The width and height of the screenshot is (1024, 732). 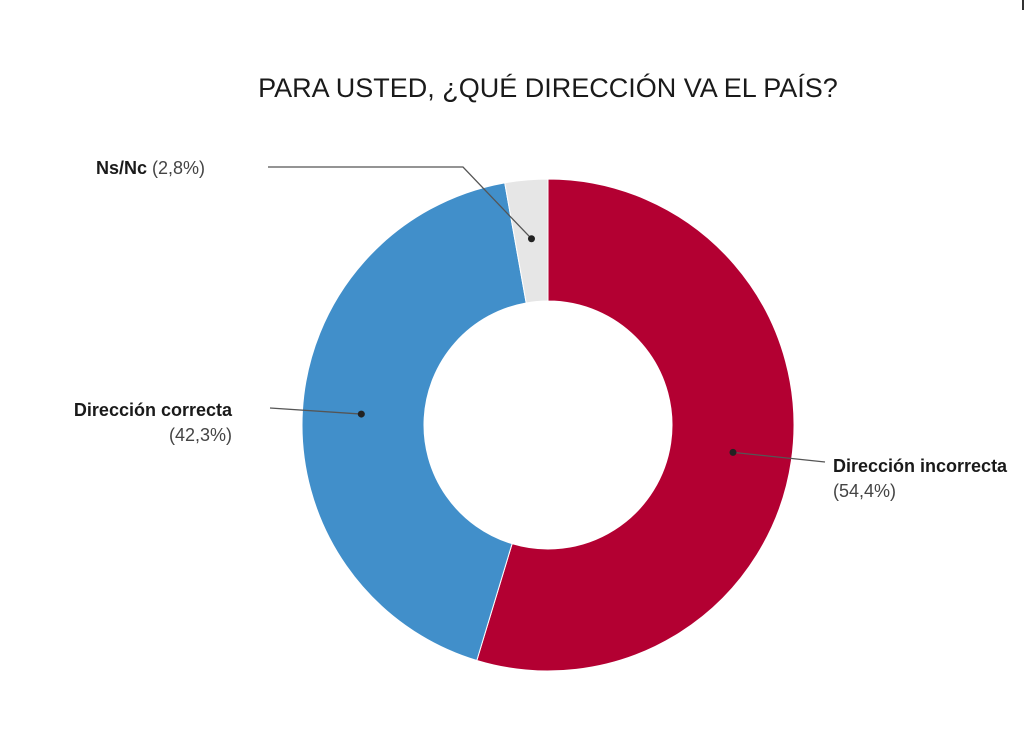 I want to click on slice-direccion-correcta, so click(x=414, y=422).